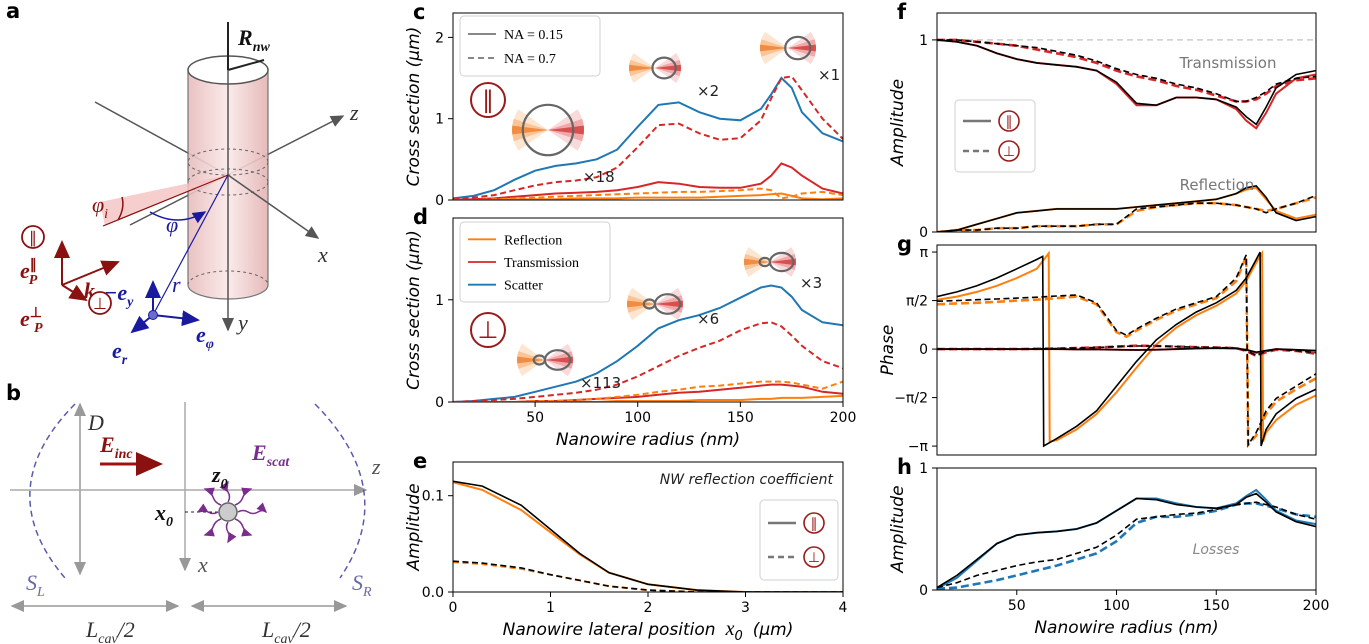 The width and height of the screenshot is (1369, 644). What do you see at coordinates (36, 313) in the screenshot?
I see `label-sup: ⊥` at bounding box center [36, 313].